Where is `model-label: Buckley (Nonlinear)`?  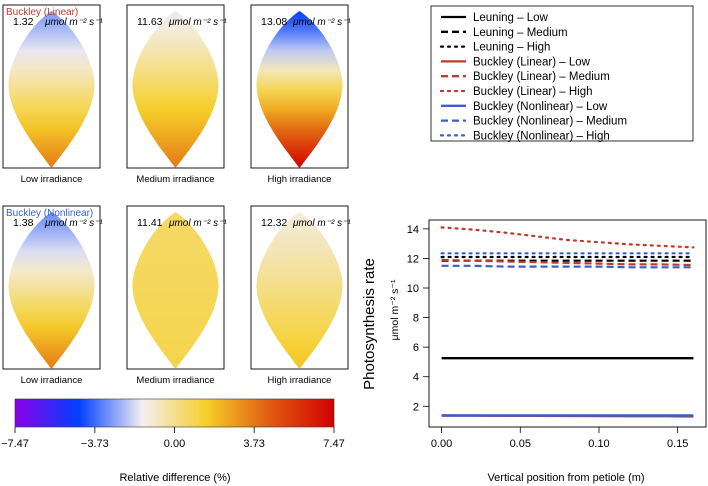
model-label: Buckley (Nonlinear) is located at coordinates (49, 213).